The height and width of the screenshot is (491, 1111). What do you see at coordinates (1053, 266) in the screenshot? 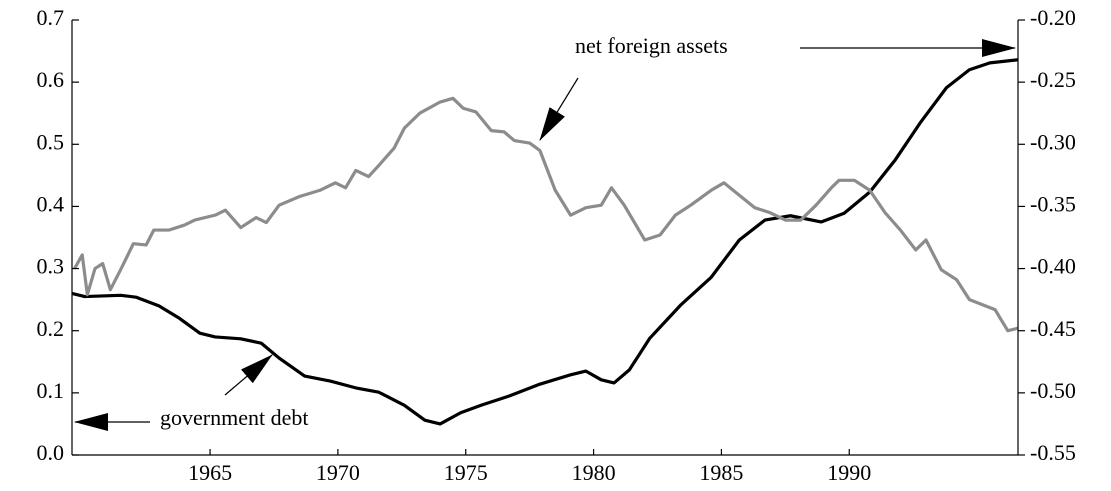
I see `y2-tick-label: -0.40` at bounding box center [1053, 266].